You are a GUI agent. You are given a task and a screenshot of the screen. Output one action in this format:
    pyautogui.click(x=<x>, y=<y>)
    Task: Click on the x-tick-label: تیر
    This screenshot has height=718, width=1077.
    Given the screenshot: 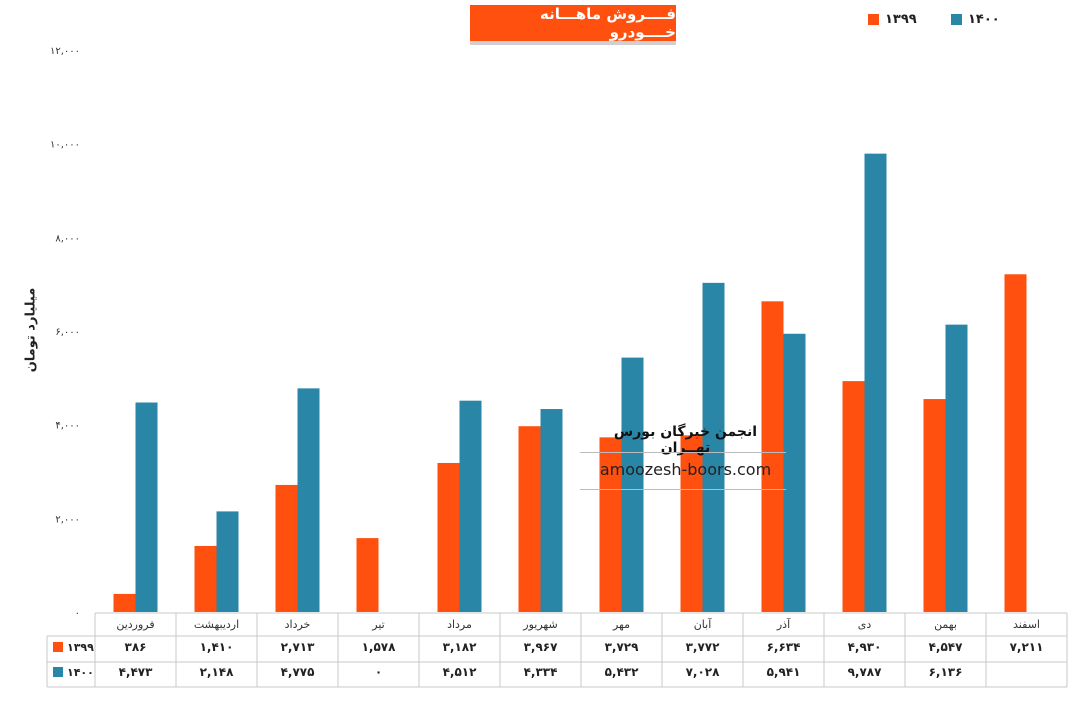 What is the action you would take?
    pyautogui.click(x=377, y=624)
    